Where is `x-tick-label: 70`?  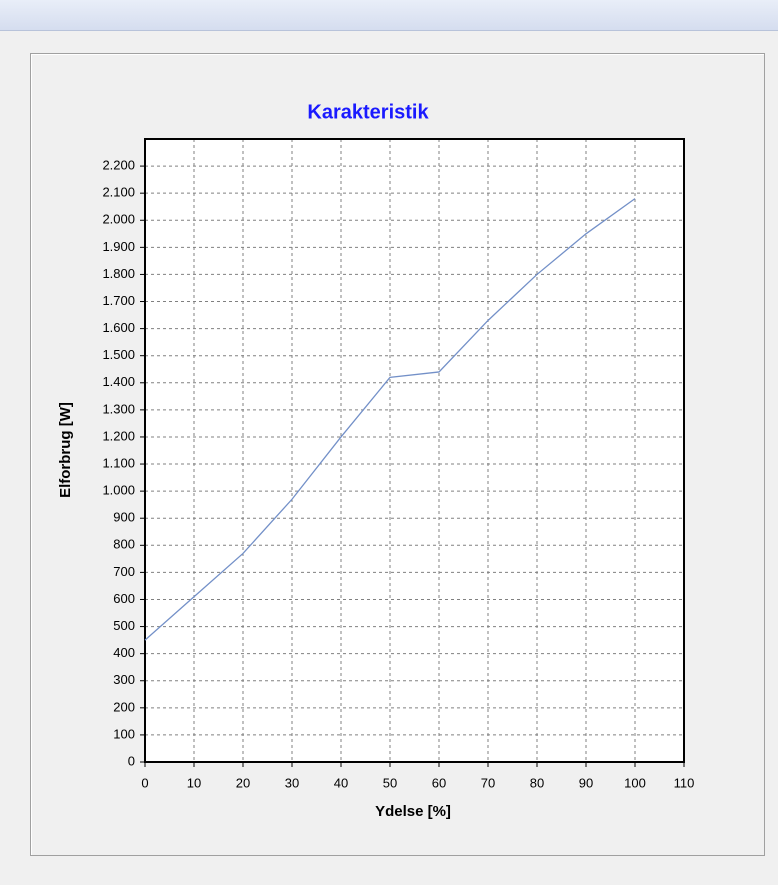
x-tick-label: 70 is located at coordinates (488, 782).